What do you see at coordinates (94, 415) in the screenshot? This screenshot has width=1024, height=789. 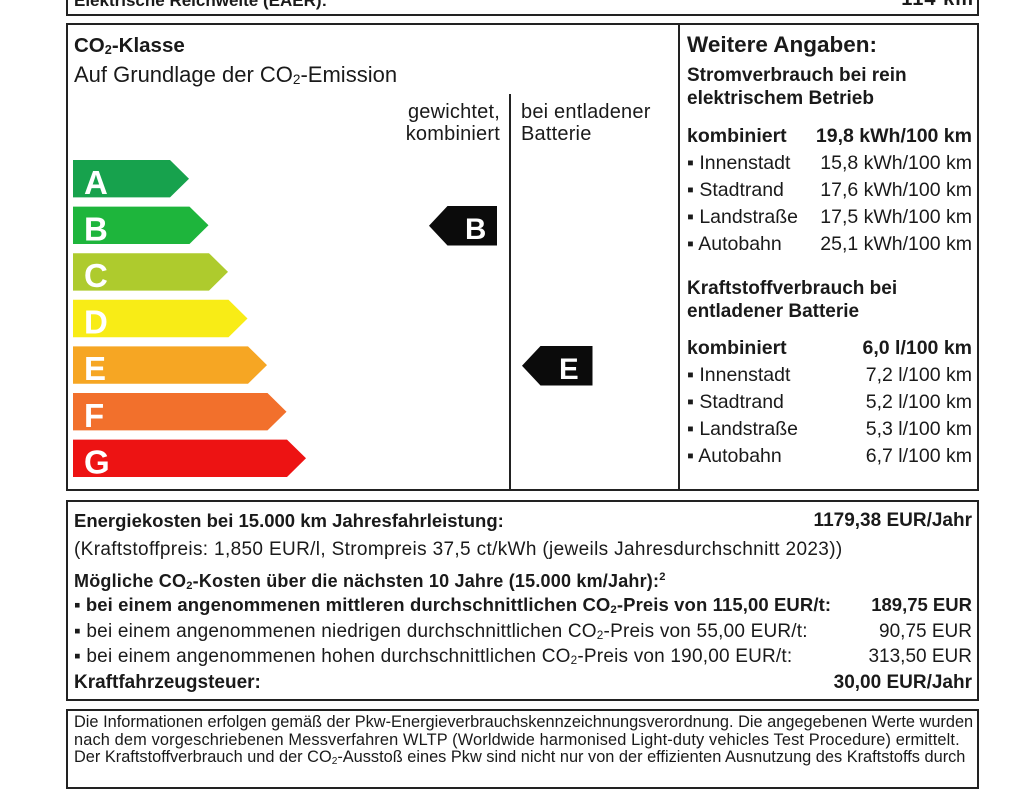 I see `svg-text: F` at bounding box center [94, 415].